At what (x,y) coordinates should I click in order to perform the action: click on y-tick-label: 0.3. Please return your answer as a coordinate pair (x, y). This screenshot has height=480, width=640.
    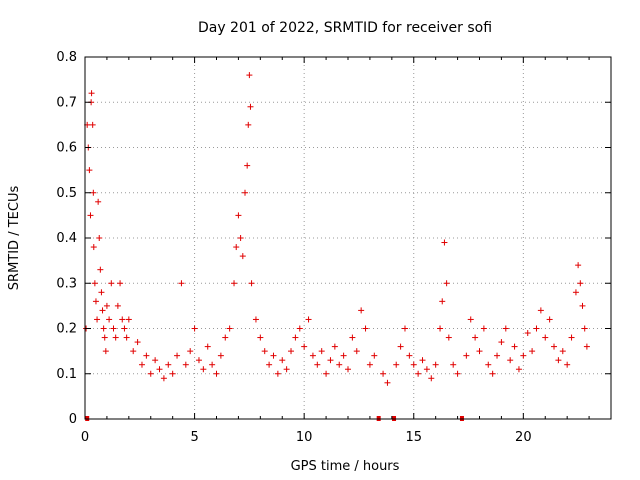
    Looking at the image, I should click on (66, 283).